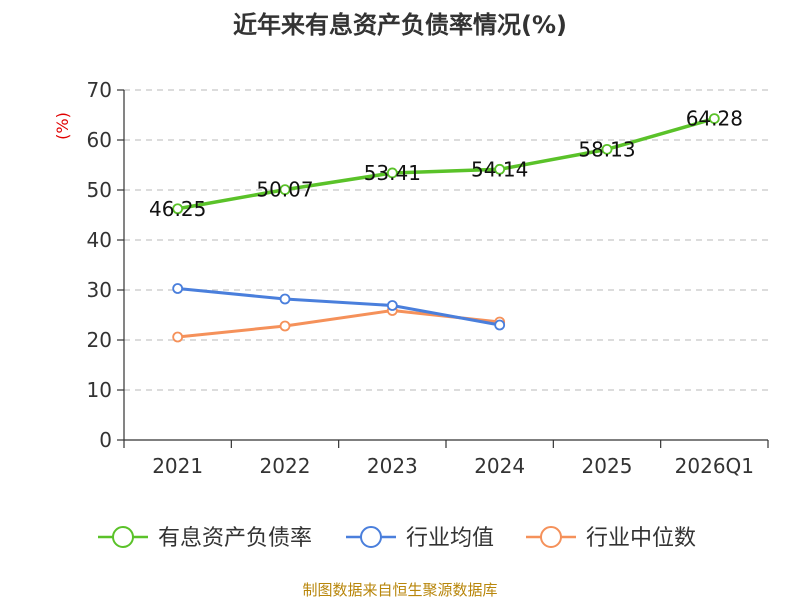 The height and width of the screenshot is (604, 800). I want to click on y-axis-label: (%), so click(62, 126).